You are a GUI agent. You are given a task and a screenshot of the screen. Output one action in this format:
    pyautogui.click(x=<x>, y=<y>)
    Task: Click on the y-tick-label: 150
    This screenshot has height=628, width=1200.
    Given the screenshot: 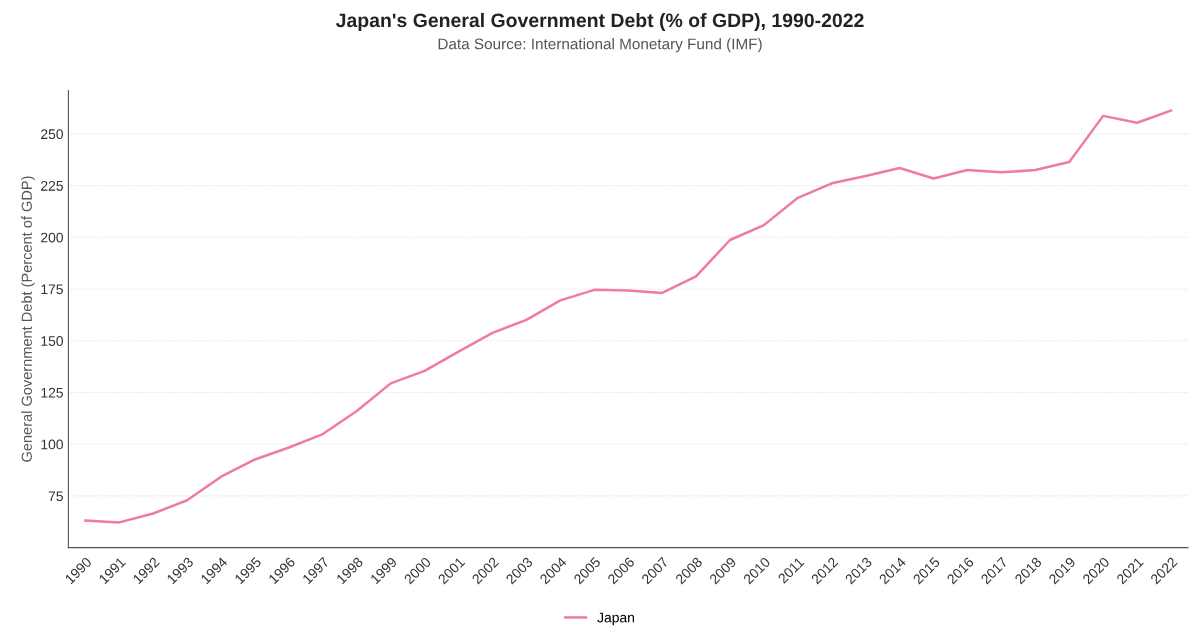 What is the action you would take?
    pyautogui.click(x=52, y=341)
    